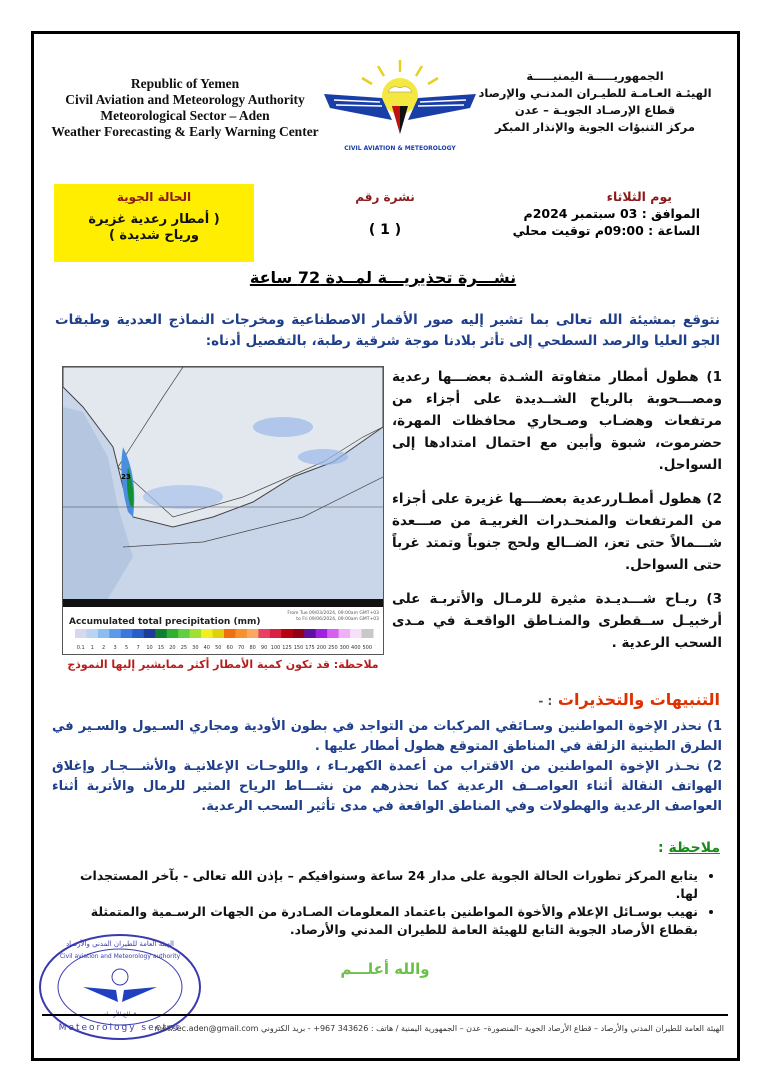 The height and width of the screenshot is (1080, 766). Describe the element at coordinates (595, 110) in the screenshot. I see `header-line: قطاع الإرصـاد الجويـة – عدن` at that location.